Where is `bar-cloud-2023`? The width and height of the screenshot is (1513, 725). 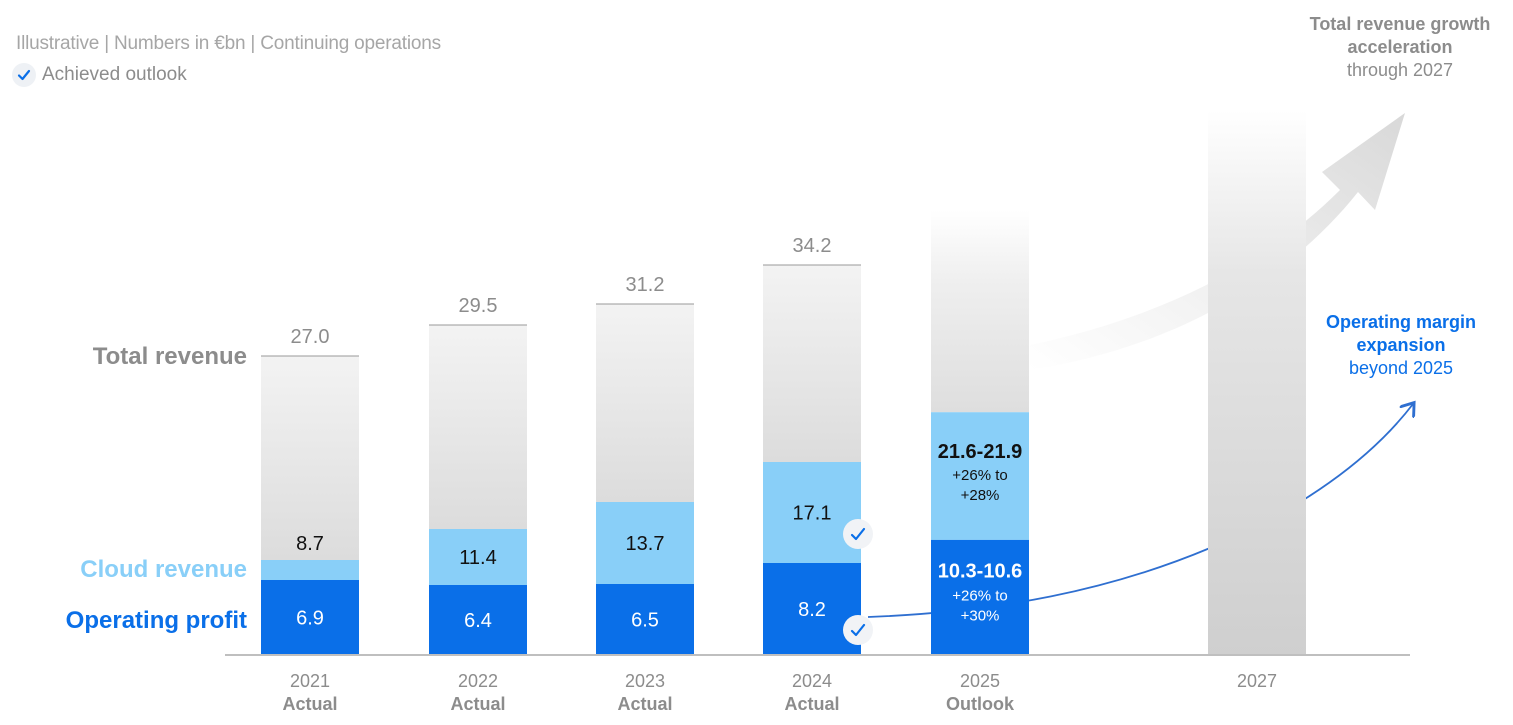 bar-cloud-2023 is located at coordinates (645, 543).